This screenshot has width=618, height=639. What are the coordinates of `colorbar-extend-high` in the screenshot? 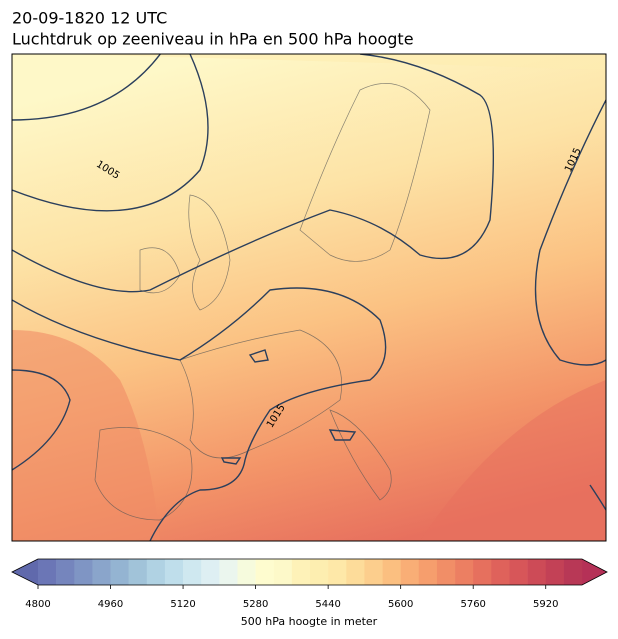 It's located at (594, 572).